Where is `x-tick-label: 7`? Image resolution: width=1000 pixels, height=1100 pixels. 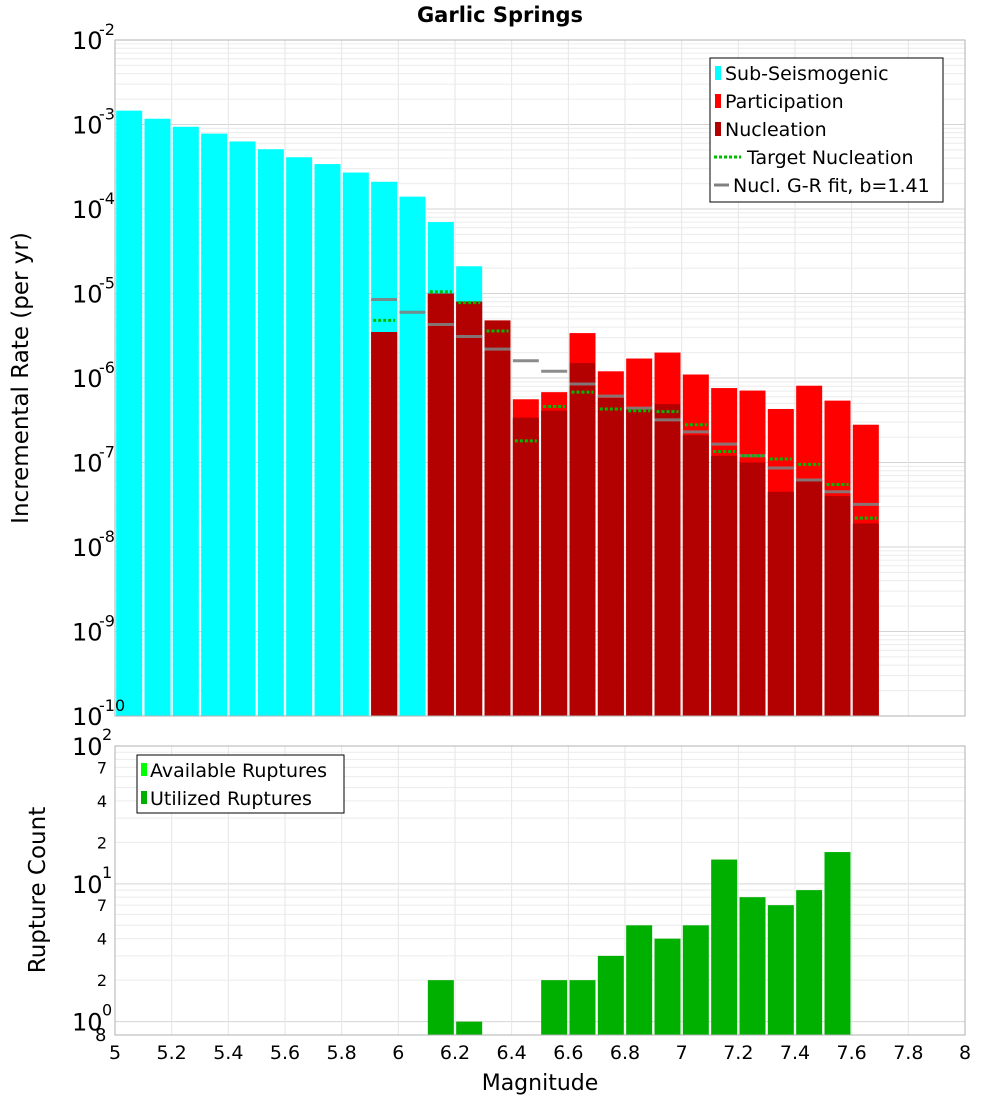
x-tick-label: 7 is located at coordinates (682, 1053).